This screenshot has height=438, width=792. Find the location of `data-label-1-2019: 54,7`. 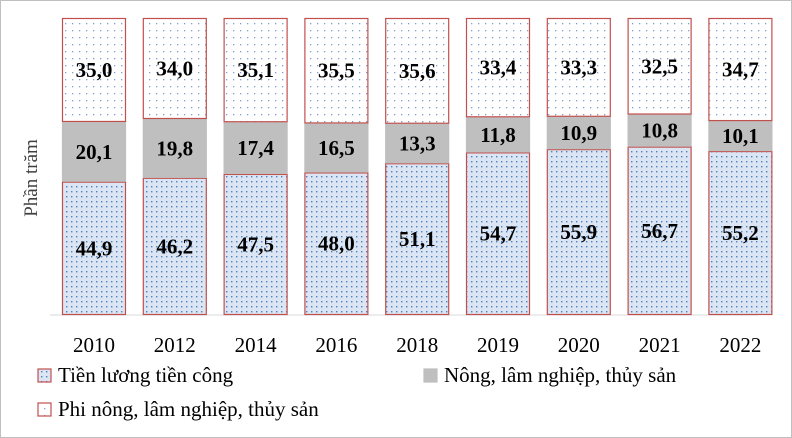

data-label-1-2019: 54,7 is located at coordinates (498, 234).